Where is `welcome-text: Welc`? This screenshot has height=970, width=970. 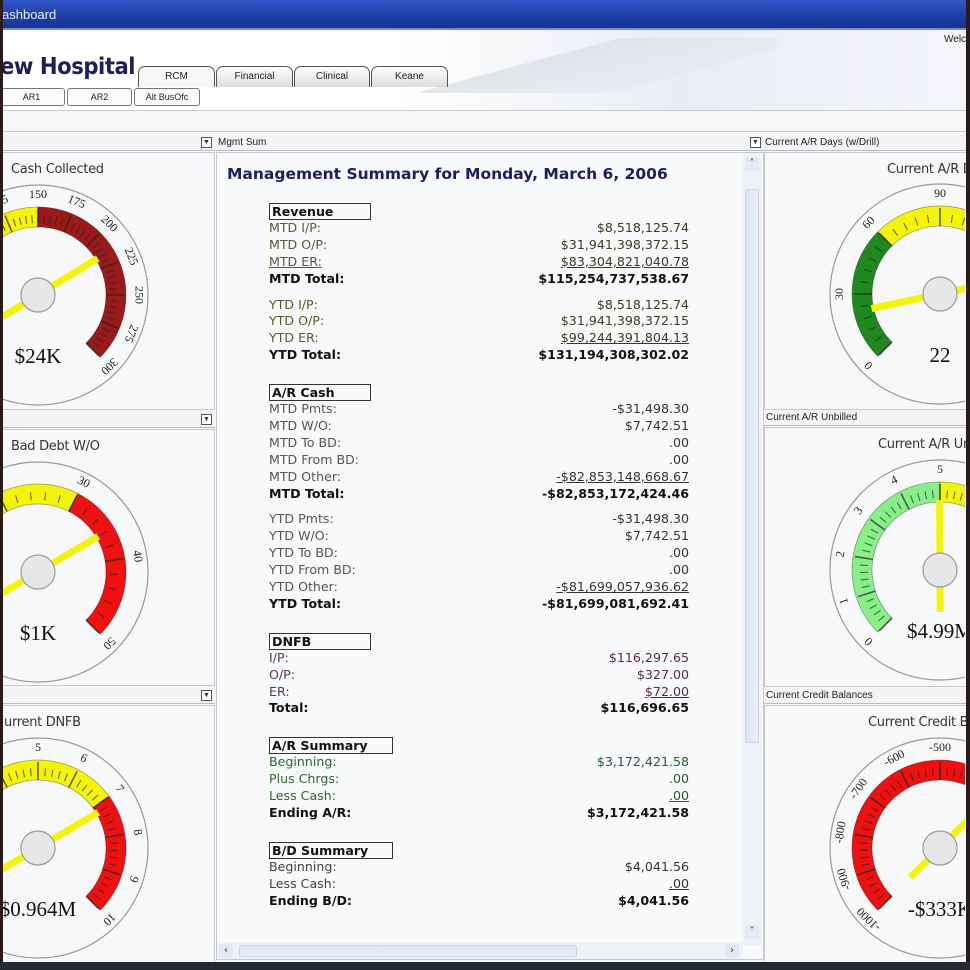 welcome-text: Welc is located at coordinates (955, 39).